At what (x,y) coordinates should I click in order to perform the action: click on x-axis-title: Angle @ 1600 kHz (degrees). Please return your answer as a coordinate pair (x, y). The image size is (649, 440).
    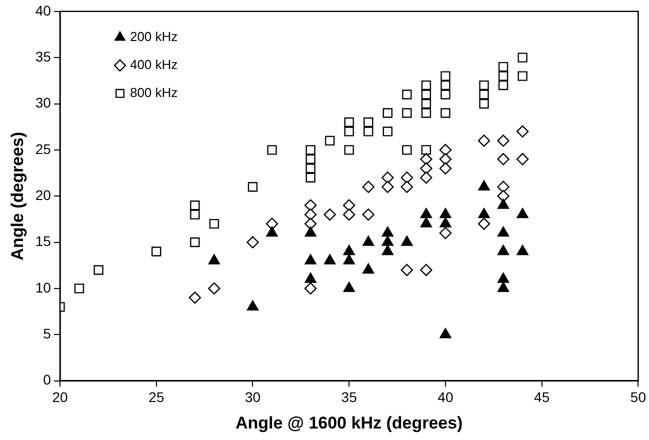
    Looking at the image, I should click on (349, 422).